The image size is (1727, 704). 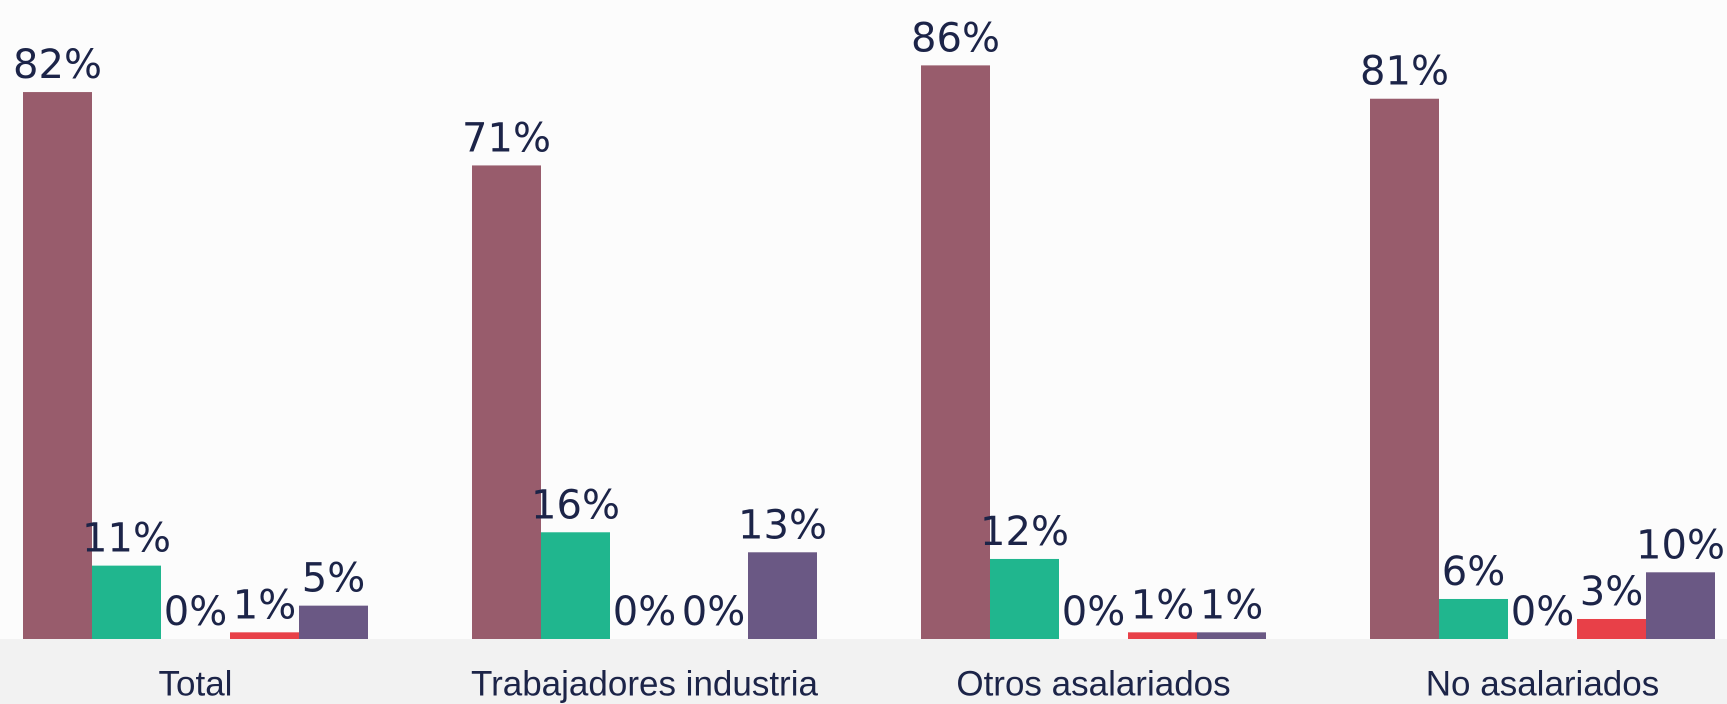 I want to click on data-label: 5%, so click(x=333, y=579).